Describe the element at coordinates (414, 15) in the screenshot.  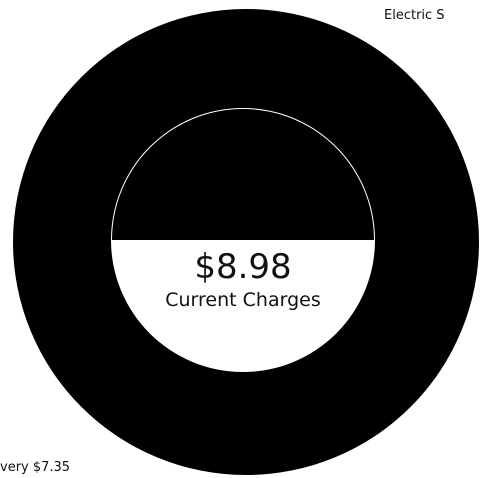
I see `segment-label: Electric S` at that location.